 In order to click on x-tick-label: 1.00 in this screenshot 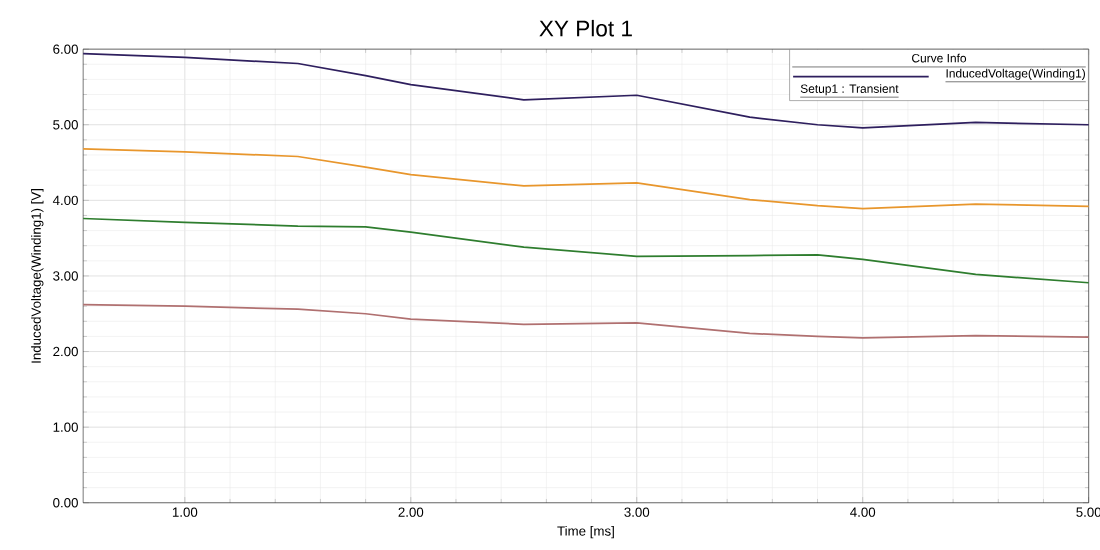, I will do `click(185, 512)`.